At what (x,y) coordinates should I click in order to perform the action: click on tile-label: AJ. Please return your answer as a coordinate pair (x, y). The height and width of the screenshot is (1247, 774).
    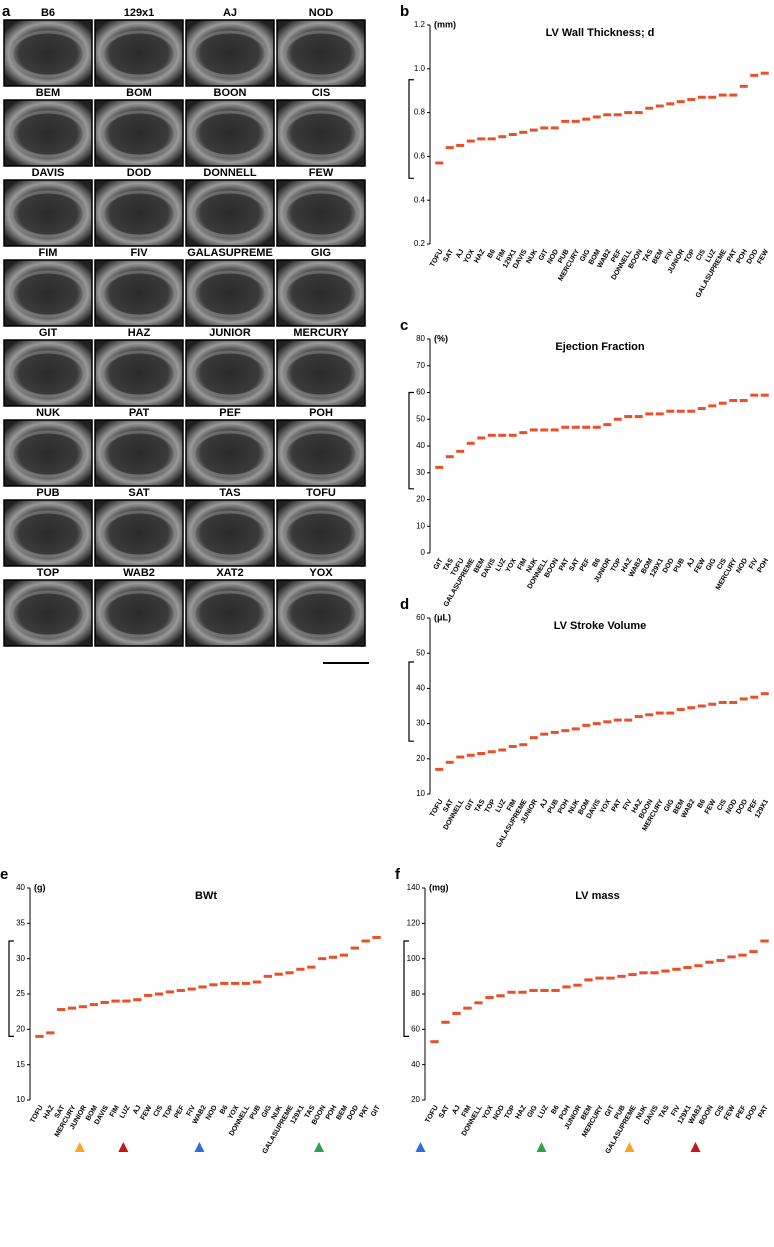
    Looking at the image, I should click on (230, 13).